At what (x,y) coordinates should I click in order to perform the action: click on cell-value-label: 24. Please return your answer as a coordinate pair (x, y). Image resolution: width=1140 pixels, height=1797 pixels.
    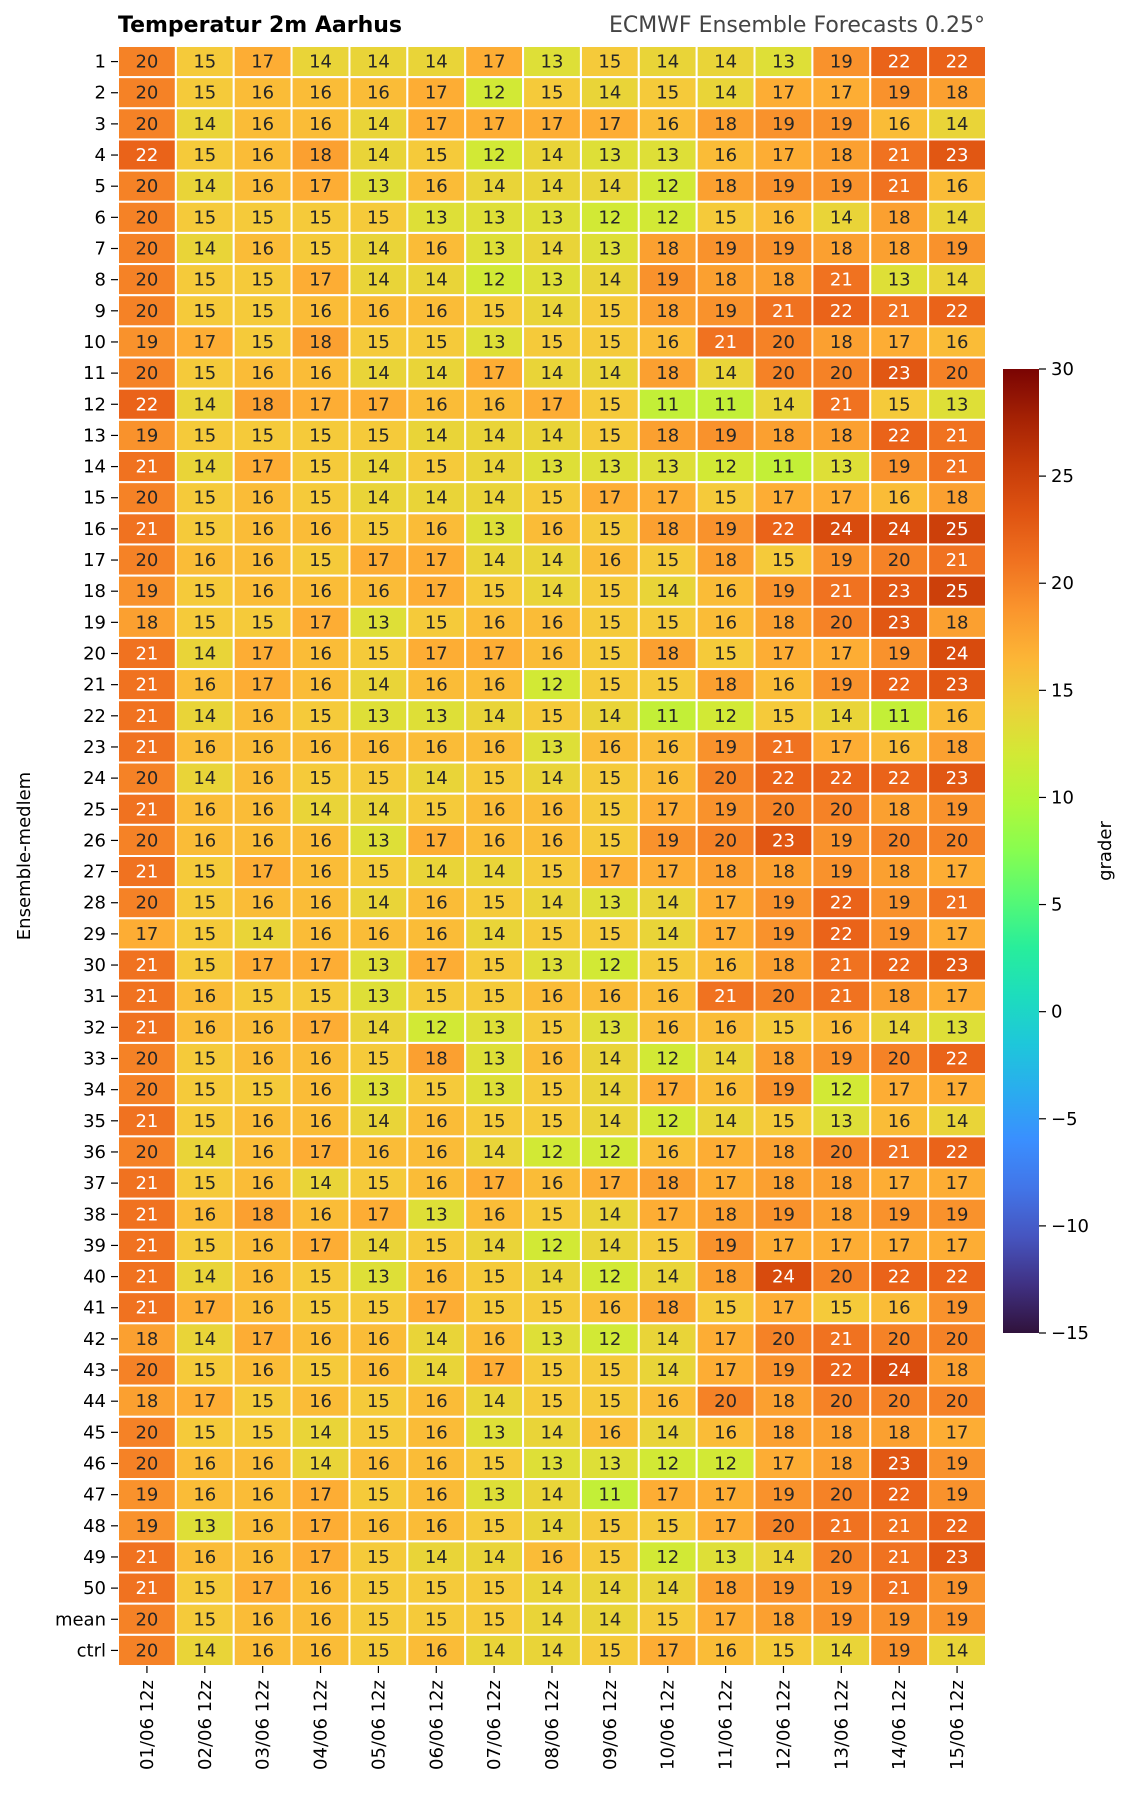
    Looking at the image, I should click on (899, 529).